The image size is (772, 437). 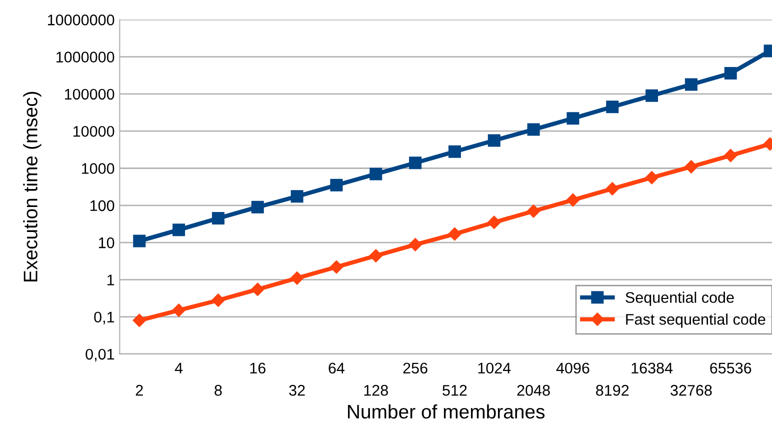 What do you see at coordinates (573, 368) in the screenshot?
I see `x-tick-label: 4096` at bounding box center [573, 368].